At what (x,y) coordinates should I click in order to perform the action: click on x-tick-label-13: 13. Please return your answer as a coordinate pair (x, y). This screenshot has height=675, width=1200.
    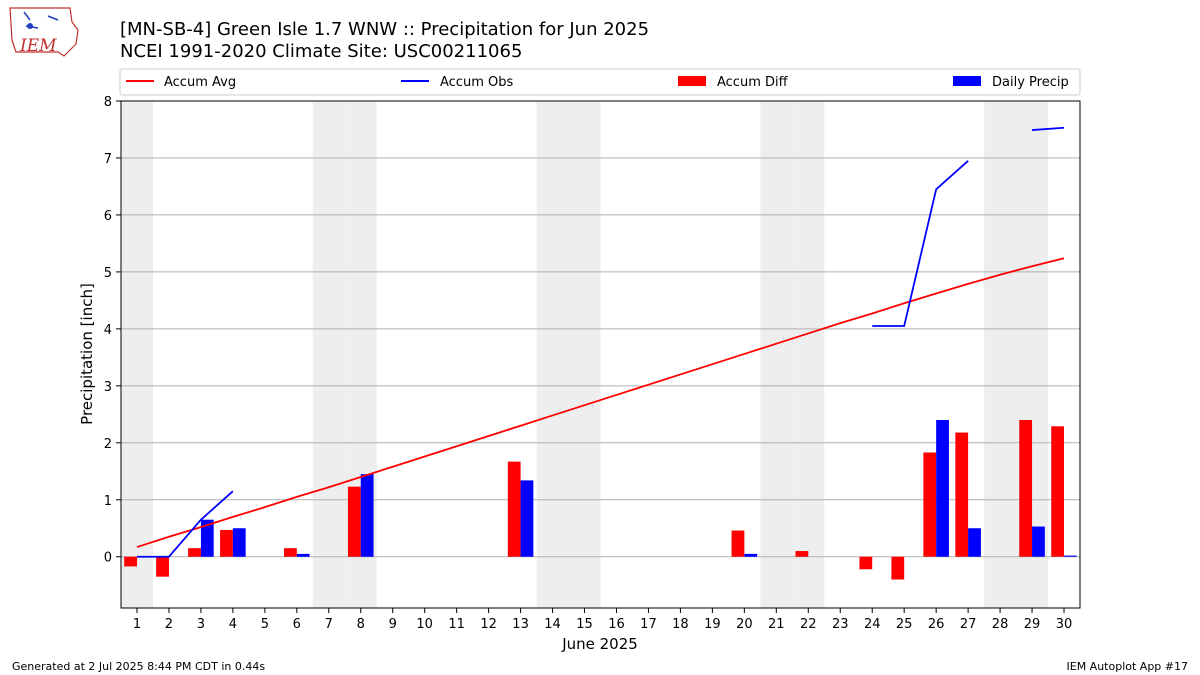
    Looking at the image, I should click on (520, 624).